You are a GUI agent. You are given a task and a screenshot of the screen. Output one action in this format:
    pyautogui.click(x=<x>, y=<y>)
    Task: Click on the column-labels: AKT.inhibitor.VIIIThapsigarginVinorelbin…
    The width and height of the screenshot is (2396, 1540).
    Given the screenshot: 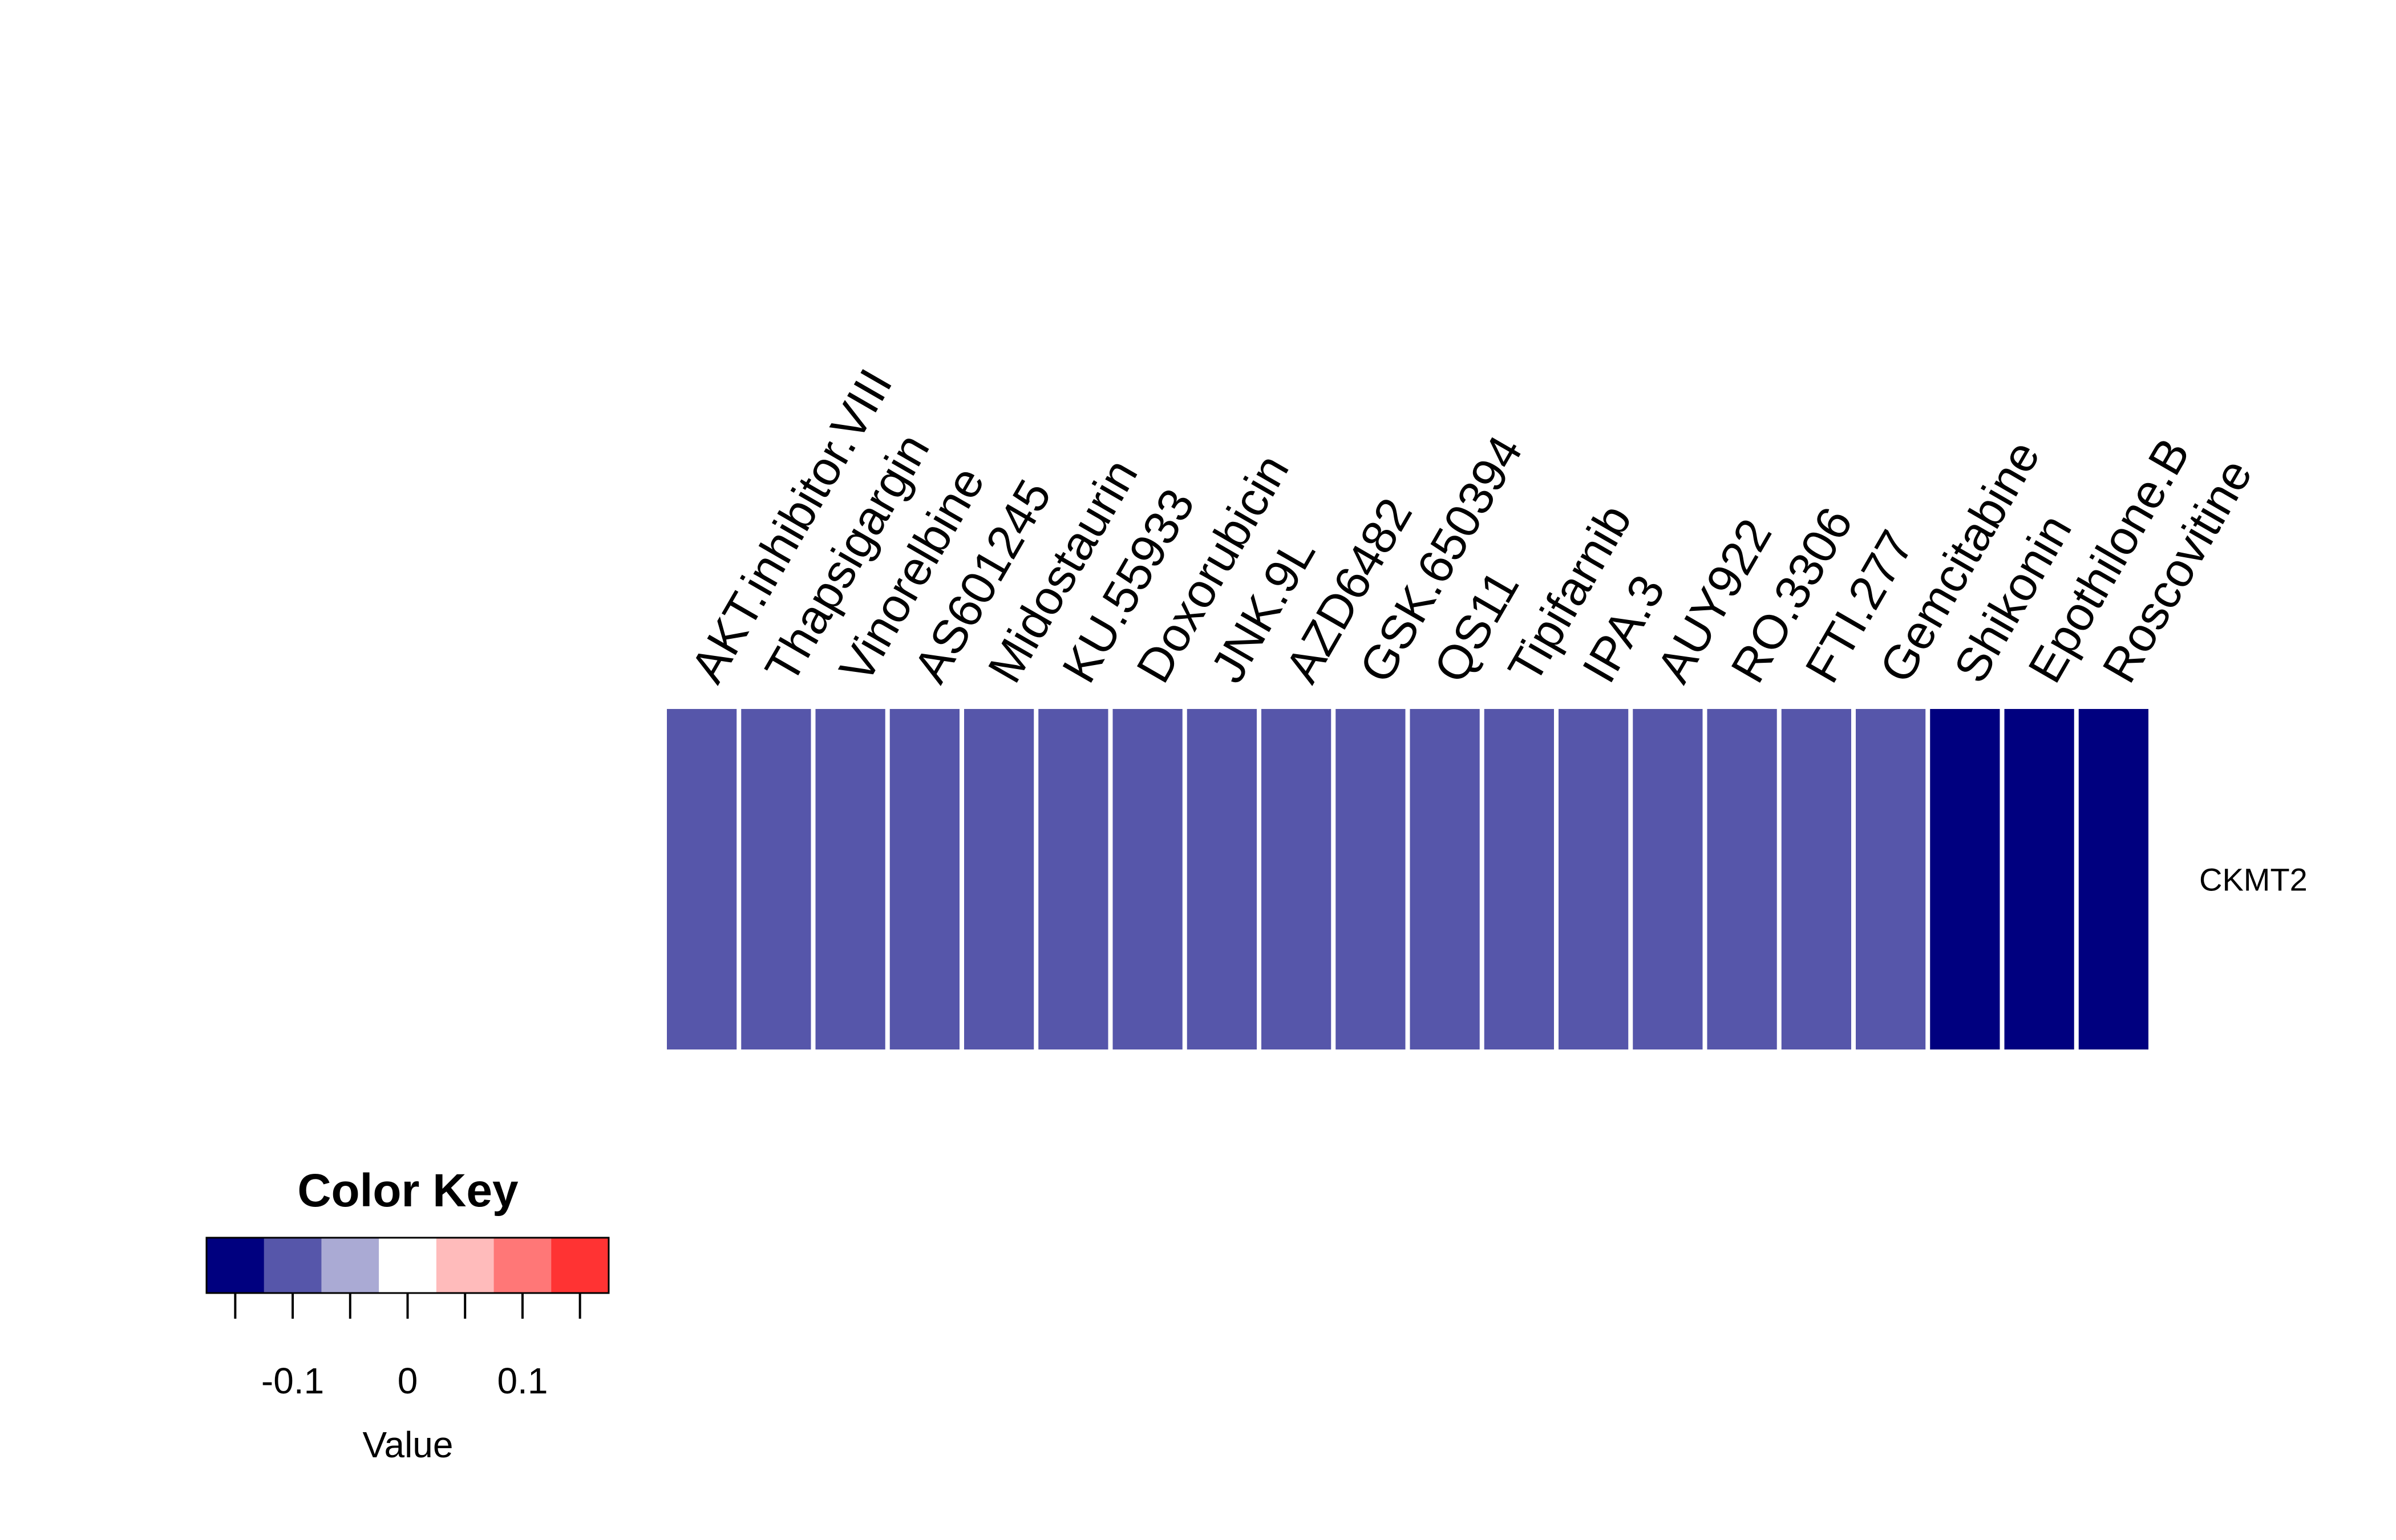 What is the action you would take?
    pyautogui.click(x=1471, y=525)
    